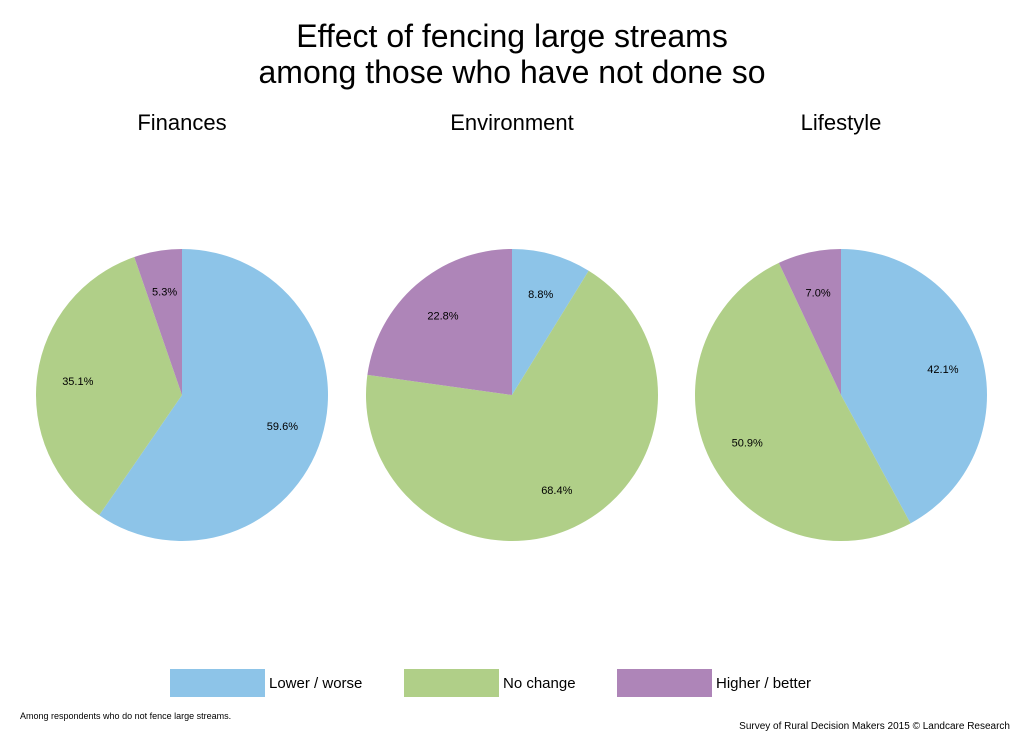 This screenshot has height=745, width=1024. I want to click on pie-data-label-lower: 8.8%, so click(540, 295).